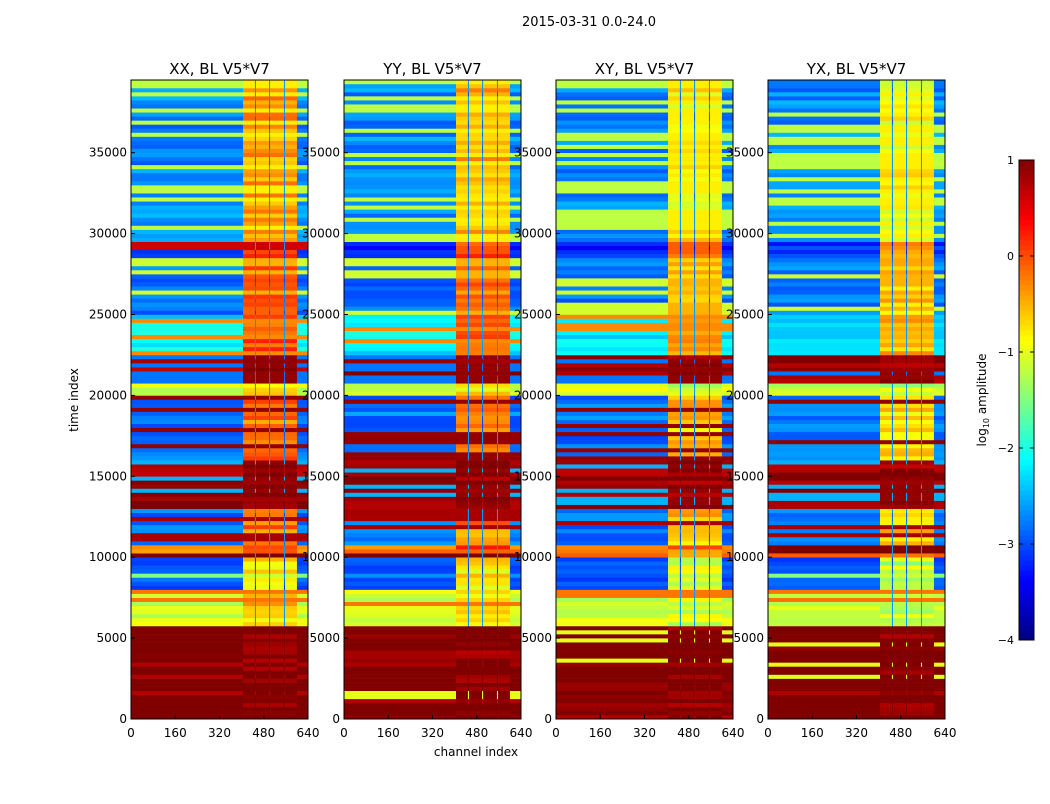  I want to click on y-tick-label: 25000, so click(108, 315).